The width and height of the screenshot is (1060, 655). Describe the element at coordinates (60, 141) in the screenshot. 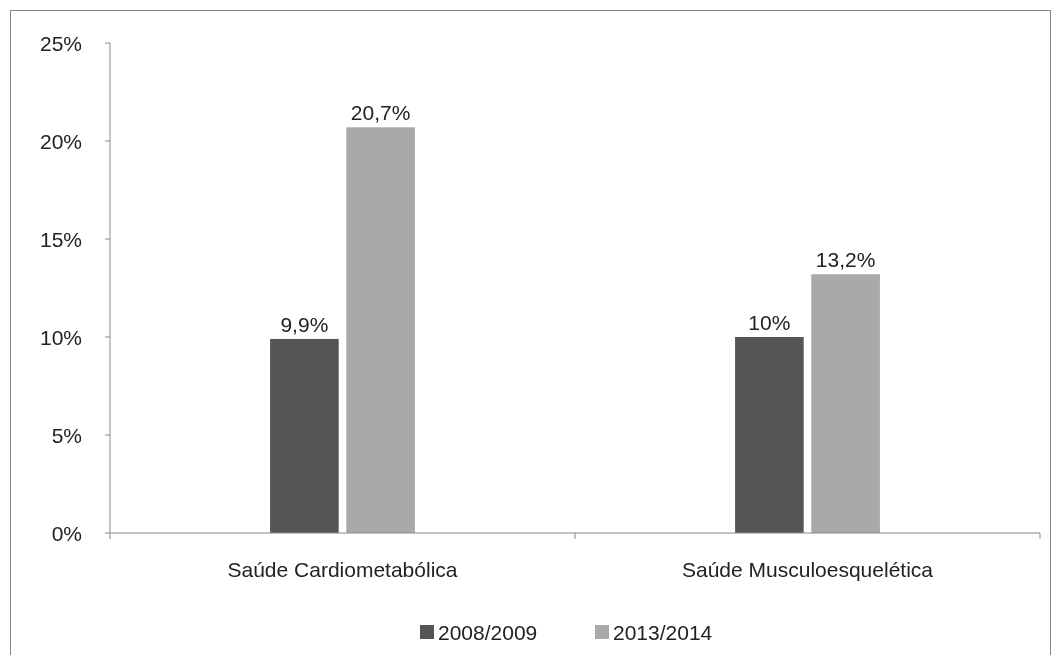

I see `y-tick-label: 20%` at that location.